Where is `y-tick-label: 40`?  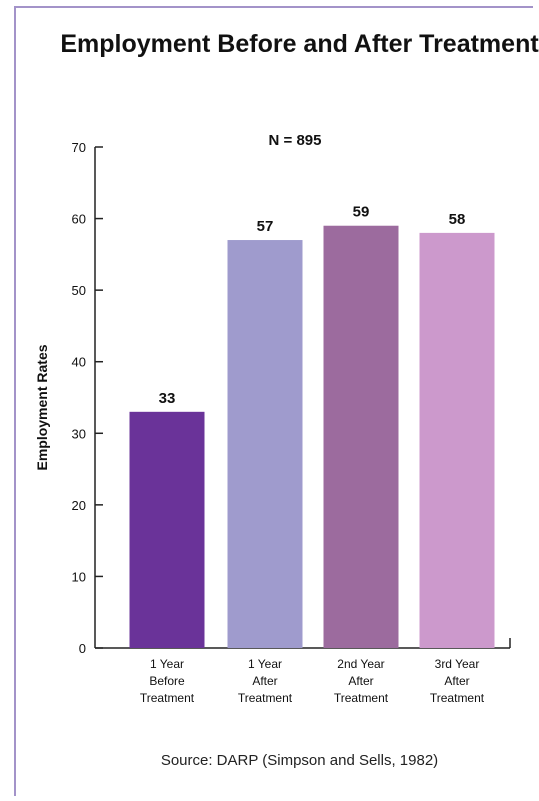 y-tick-label: 40 is located at coordinates (79, 362).